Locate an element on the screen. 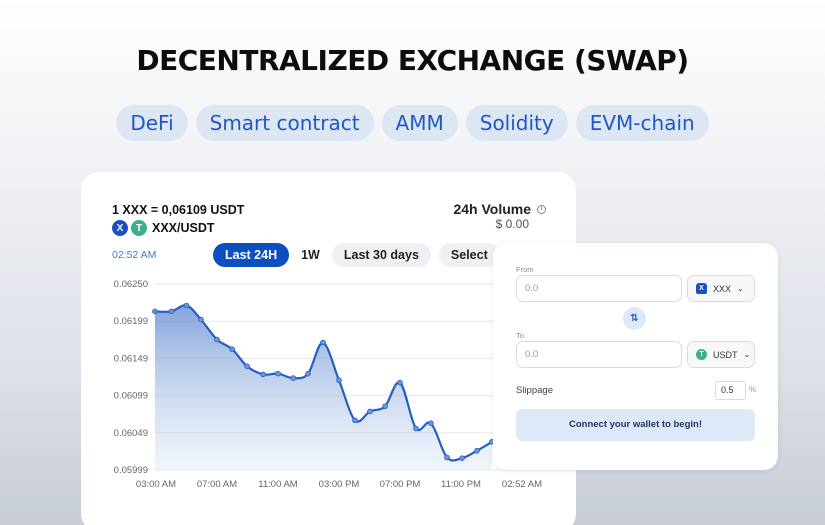  range-last-24h: Last 24H is located at coordinates (251, 255).